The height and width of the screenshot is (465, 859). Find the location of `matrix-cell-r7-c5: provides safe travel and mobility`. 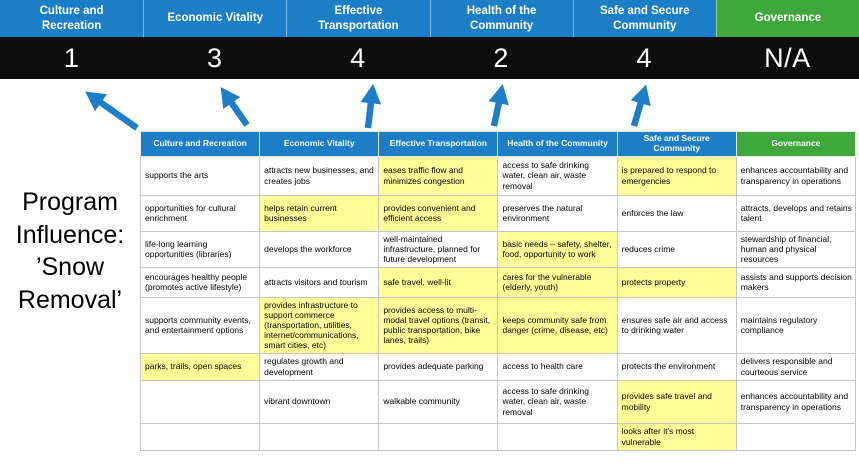

matrix-cell-r7-c5: provides safe travel and mobility is located at coordinates (676, 401).